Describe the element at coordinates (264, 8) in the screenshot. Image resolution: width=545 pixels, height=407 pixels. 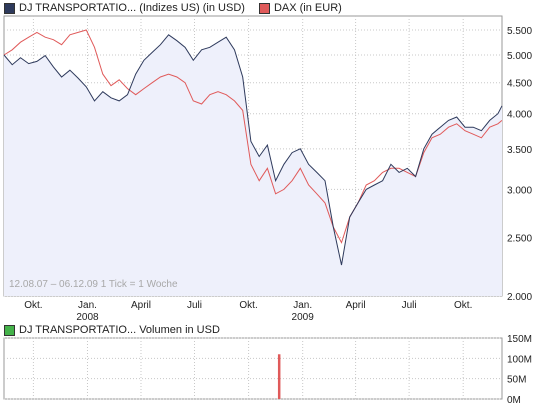
I see `legend-swatch-series2` at that location.